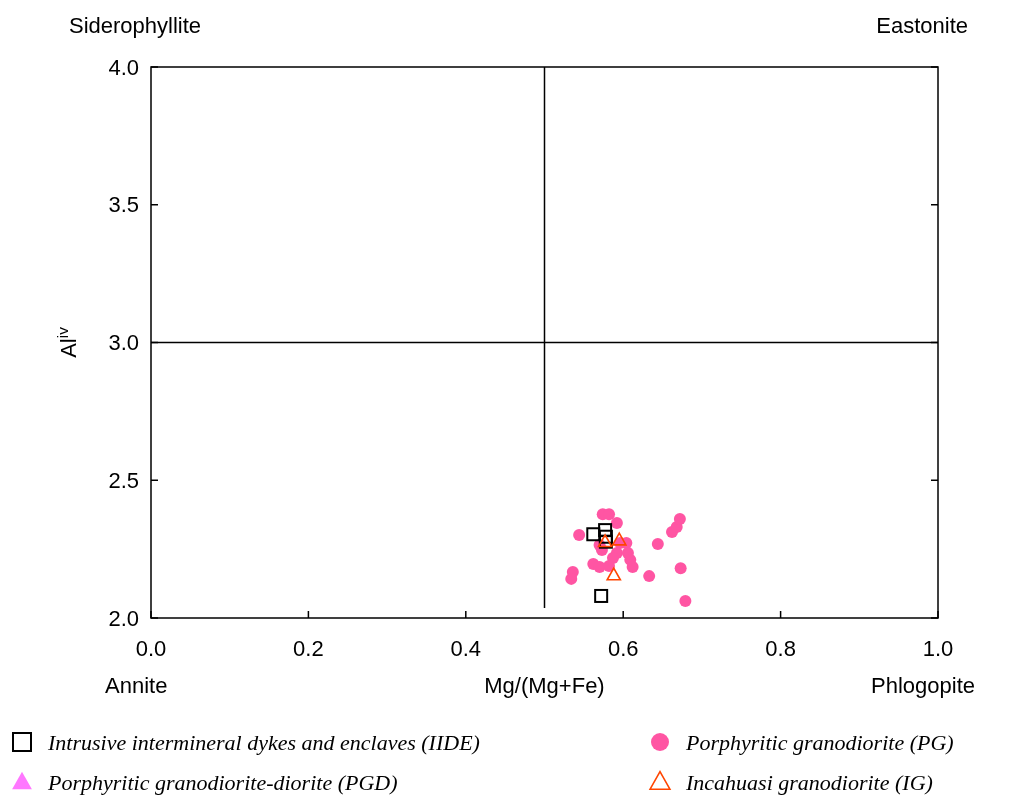  I want to click on legend-label: Intrusive intermineral dykes and enclaves (IIDE), so click(263, 742).